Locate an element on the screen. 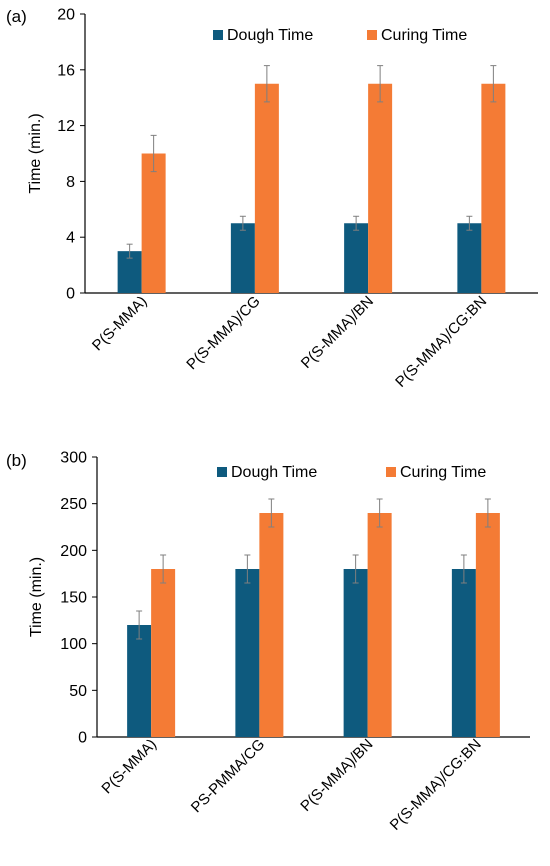 Image resolution: width=550 pixels, height=866 pixels. y-tick-label: 16 is located at coordinates (66, 70).